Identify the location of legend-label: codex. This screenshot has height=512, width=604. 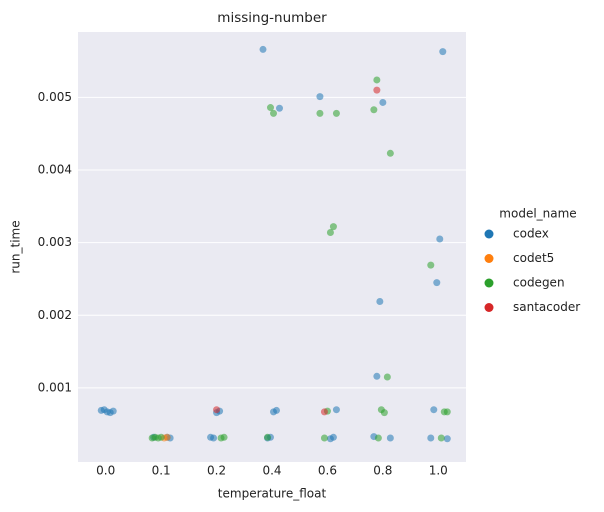
(531, 234).